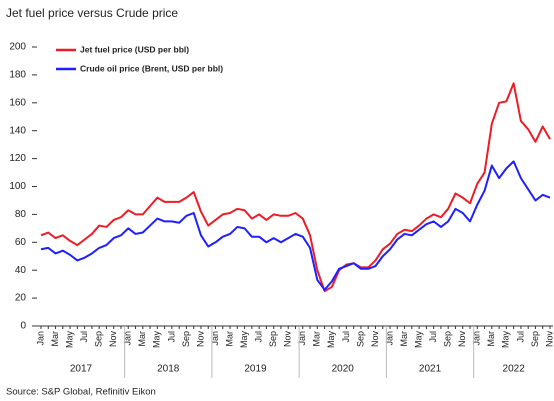  What do you see at coordinates (151, 68) in the screenshot?
I see `legend-label: Crude oil price (Brent, USD per bbl)` at bounding box center [151, 68].